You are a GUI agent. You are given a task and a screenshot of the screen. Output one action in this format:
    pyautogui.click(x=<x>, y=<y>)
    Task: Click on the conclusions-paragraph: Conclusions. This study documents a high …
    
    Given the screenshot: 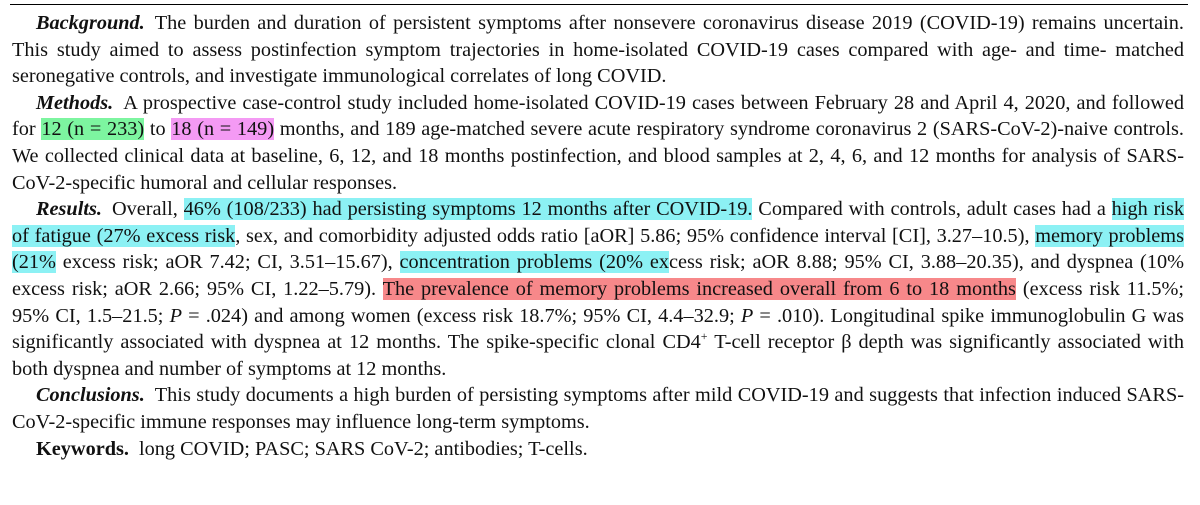 What is the action you would take?
    pyautogui.click(x=598, y=408)
    